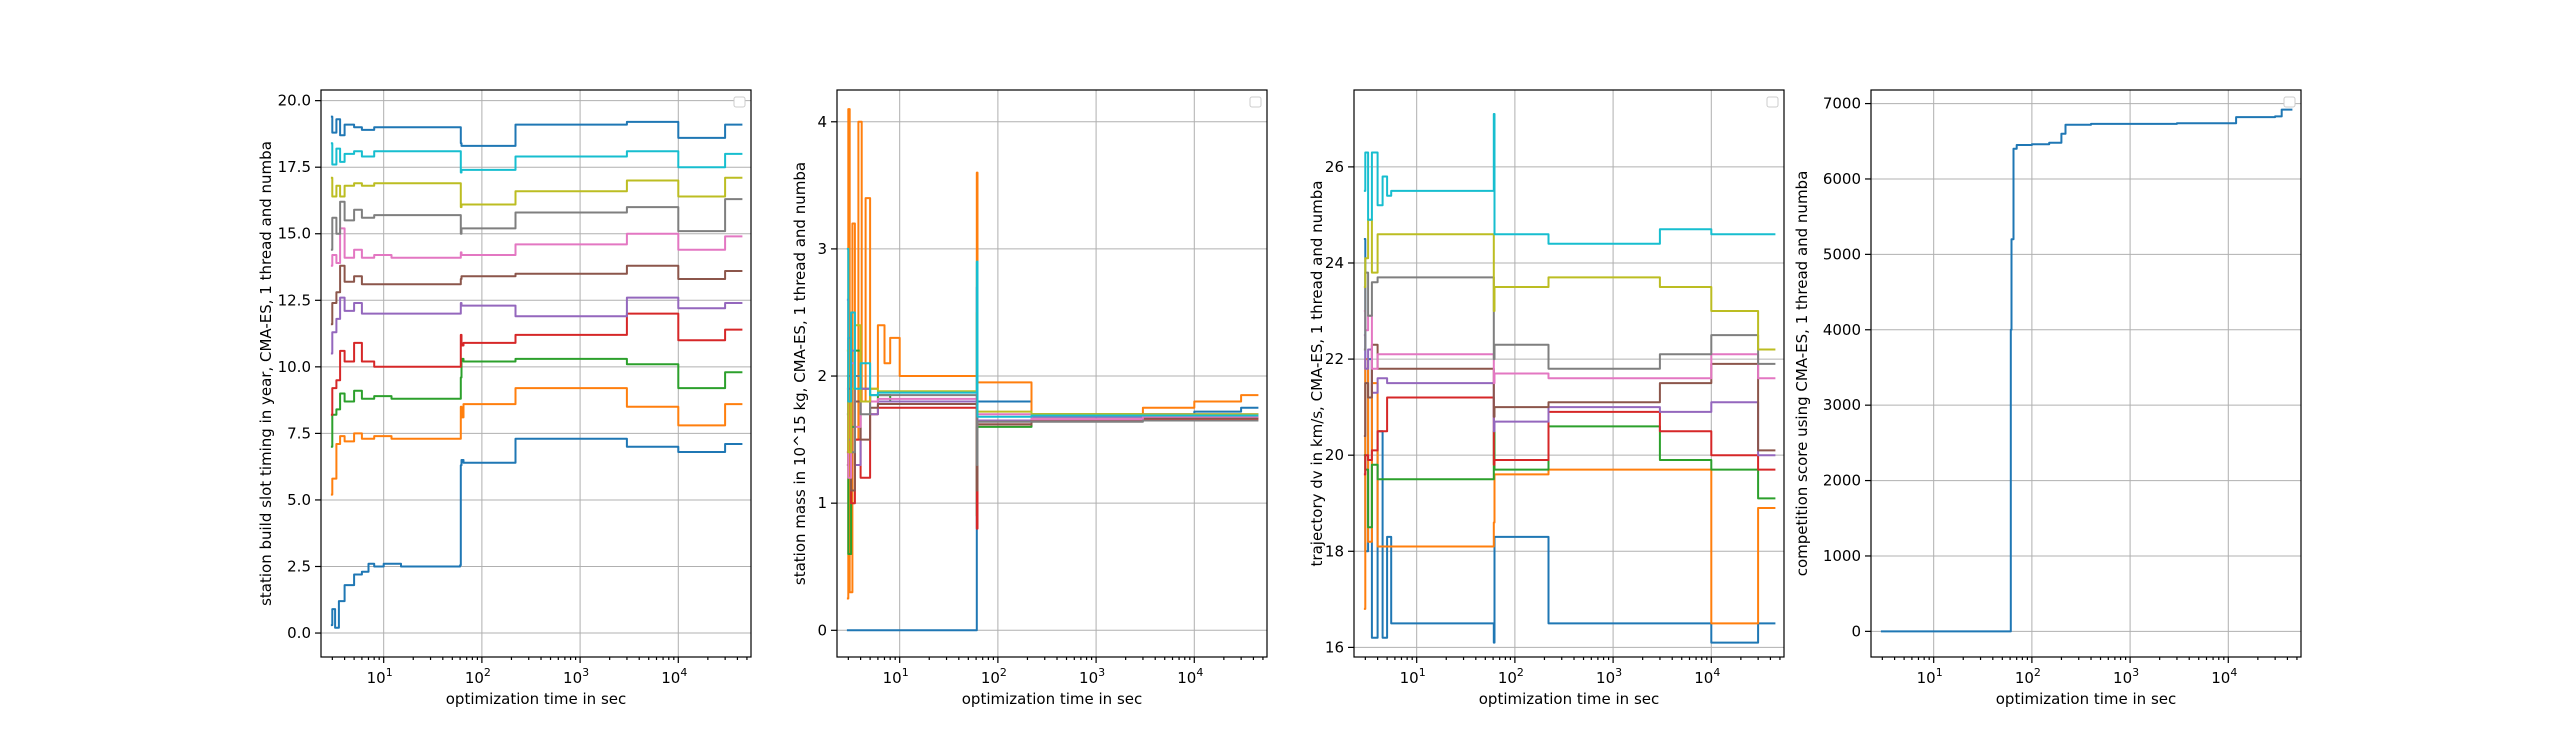 The width and height of the screenshot is (2553, 738). Describe the element at coordinates (299, 633) in the screenshot. I see `y-tick-label: 0.0` at that location.